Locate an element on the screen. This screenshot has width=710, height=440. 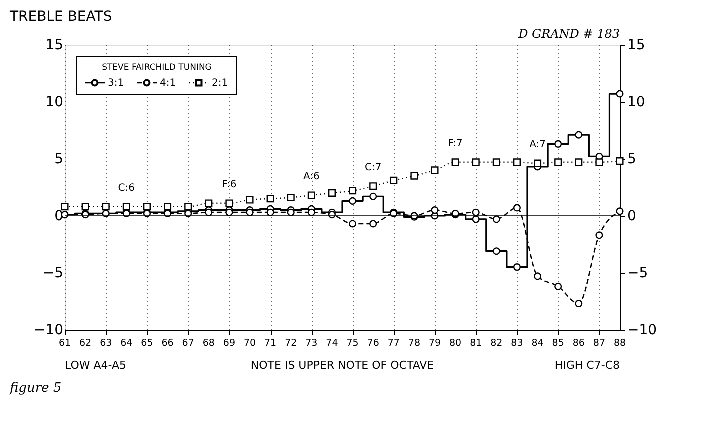
text: HIGH C7-C8 is located at coordinates (587, 365).